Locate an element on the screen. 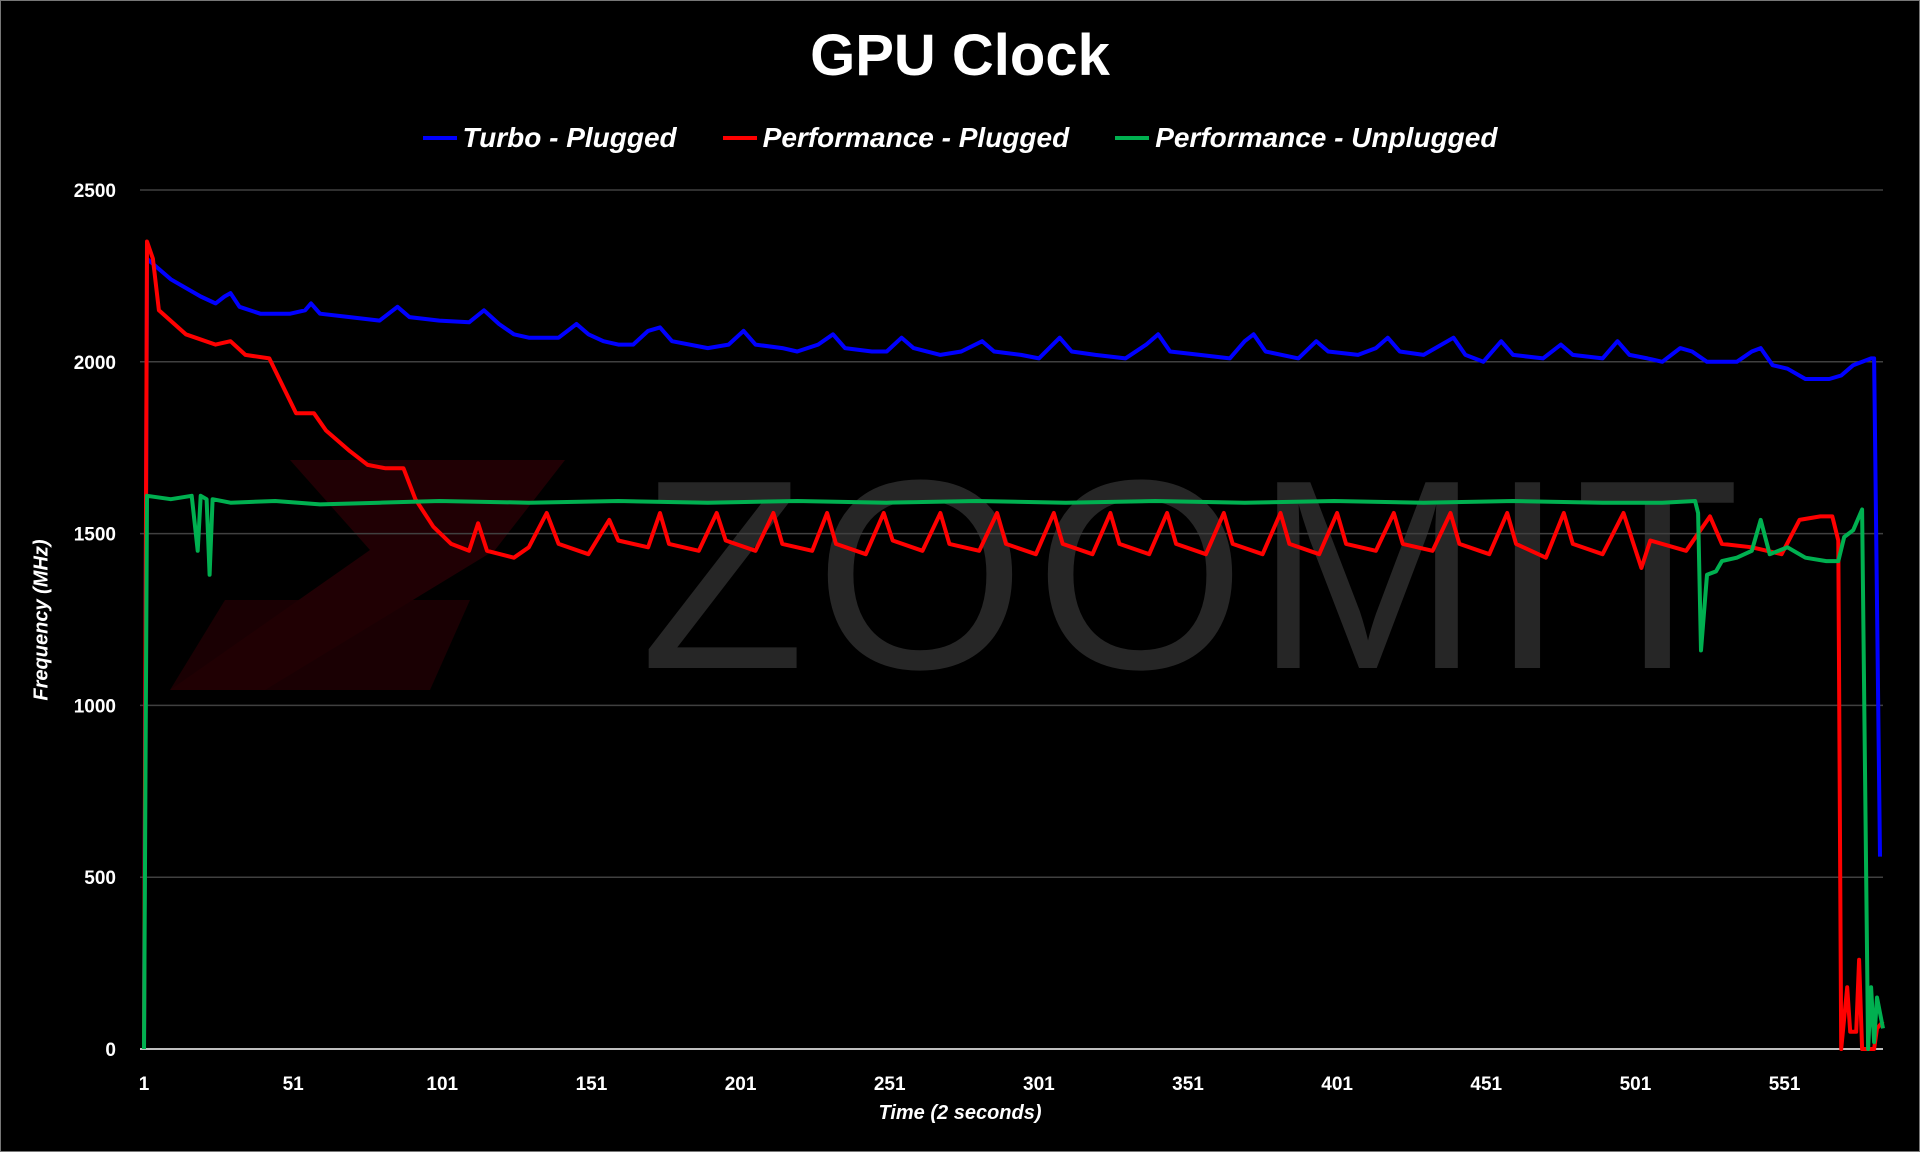  y-tick-label: 500 is located at coordinates (100, 878).